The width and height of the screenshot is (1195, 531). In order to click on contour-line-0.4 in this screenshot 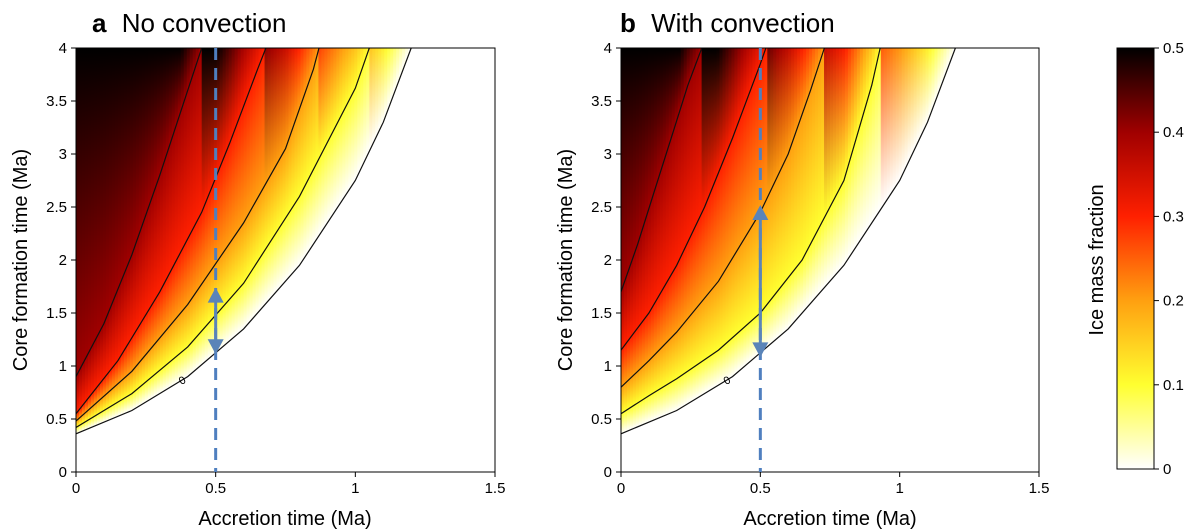, I will do `click(662, 170)`.